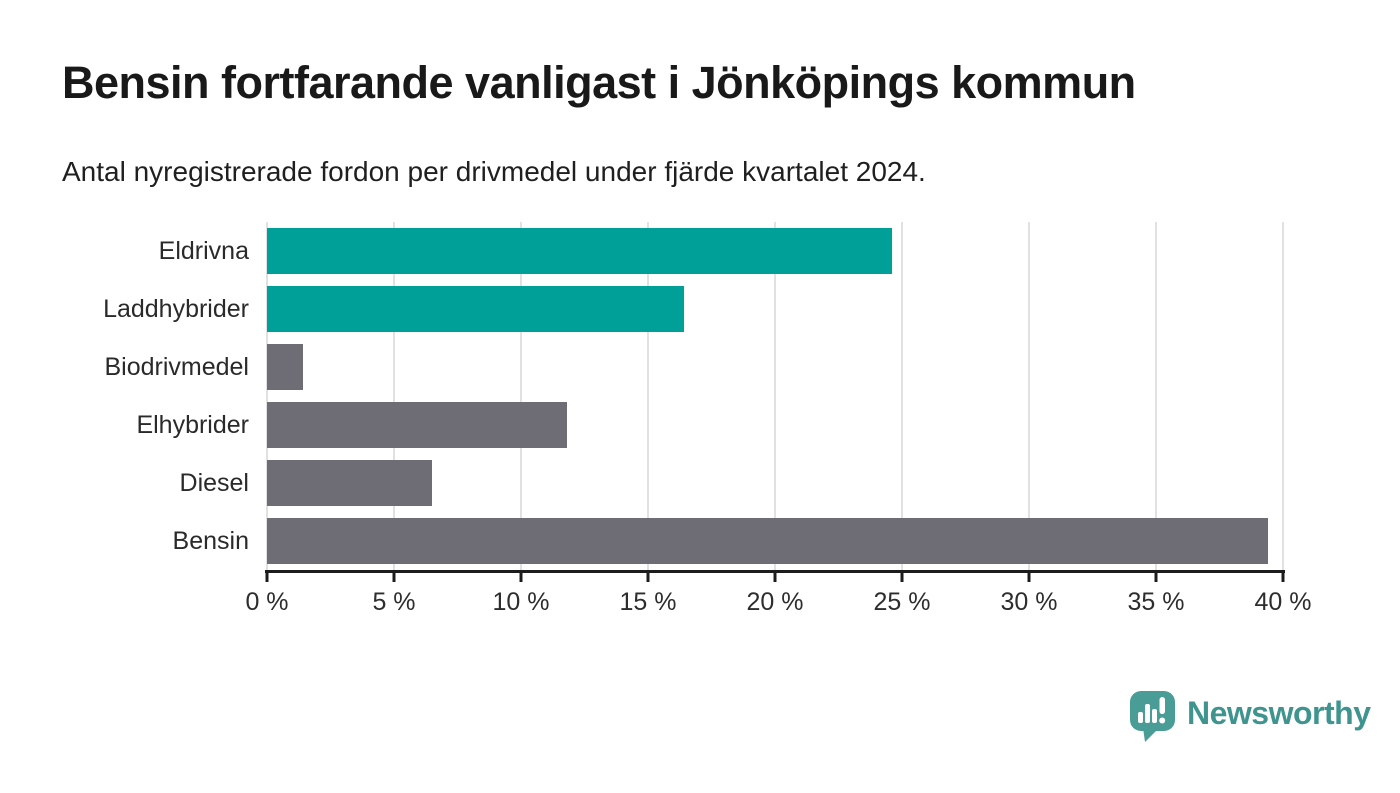 The width and height of the screenshot is (1400, 793). What do you see at coordinates (1279, 713) in the screenshot?
I see `newsworthy-brand-text: Newsworthy` at bounding box center [1279, 713].